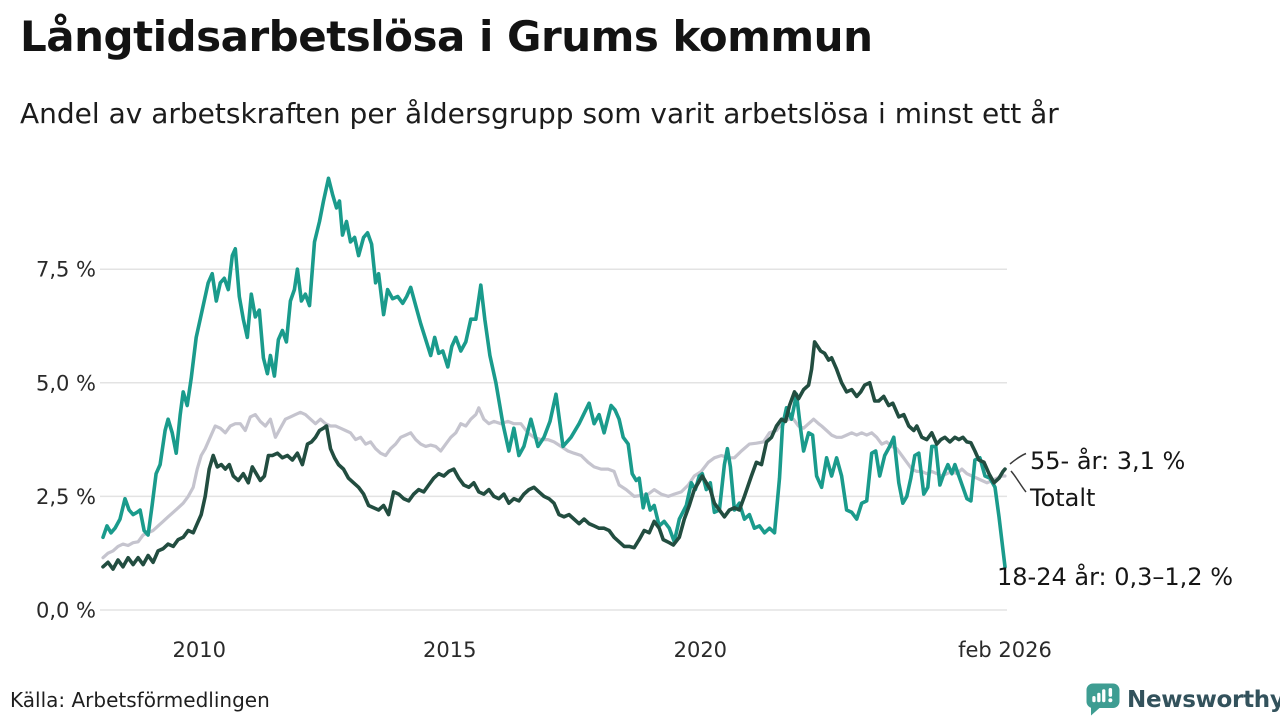 The width and height of the screenshot is (1280, 720). Describe the element at coordinates (198, 650) in the screenshot. I see `x-axis-tick-label: 2010` at that location.